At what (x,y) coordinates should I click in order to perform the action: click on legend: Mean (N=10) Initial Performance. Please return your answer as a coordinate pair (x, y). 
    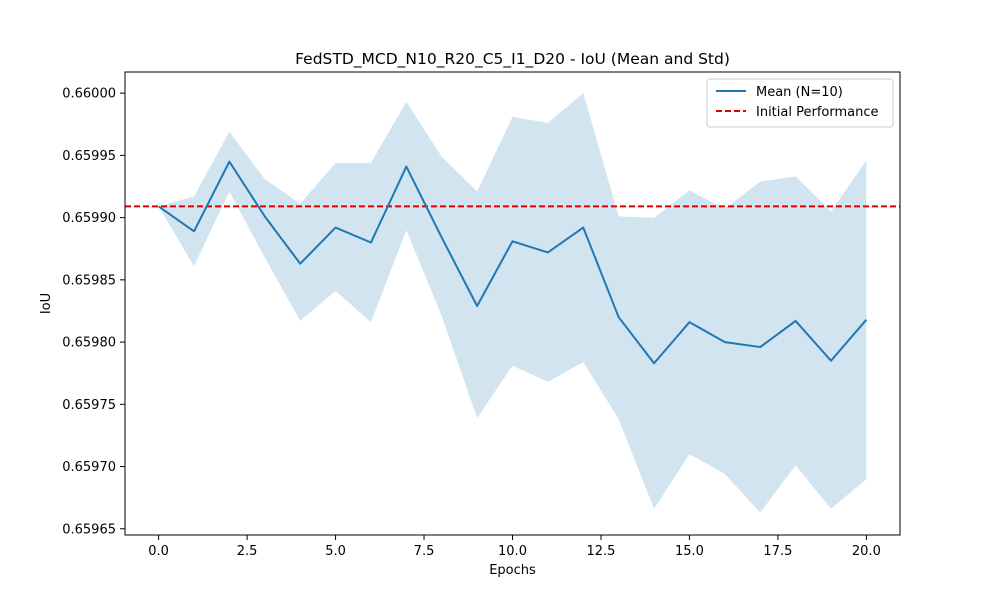
    Looking at the image, I should click on (800, 103).